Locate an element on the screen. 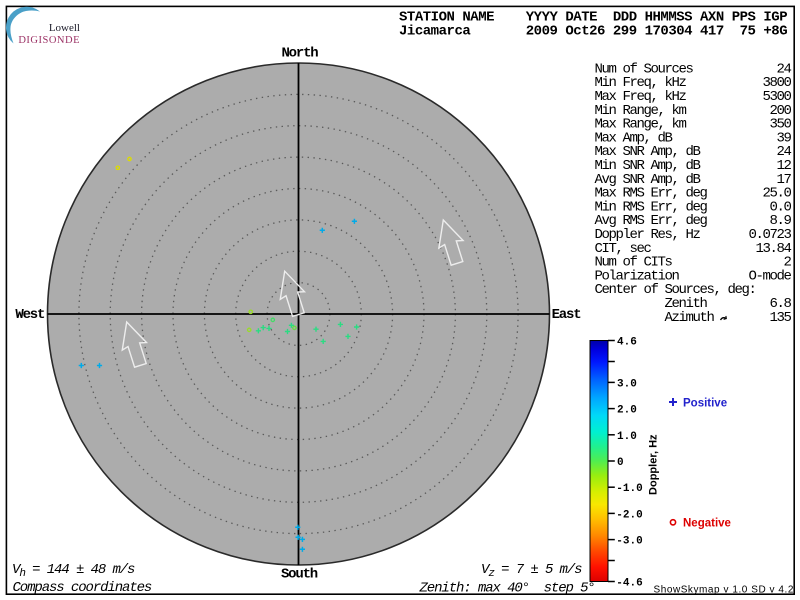 This screenshot has height=600, width=800. svg-text: Max Amp, dB 39 is located at coordinates (693, 138).